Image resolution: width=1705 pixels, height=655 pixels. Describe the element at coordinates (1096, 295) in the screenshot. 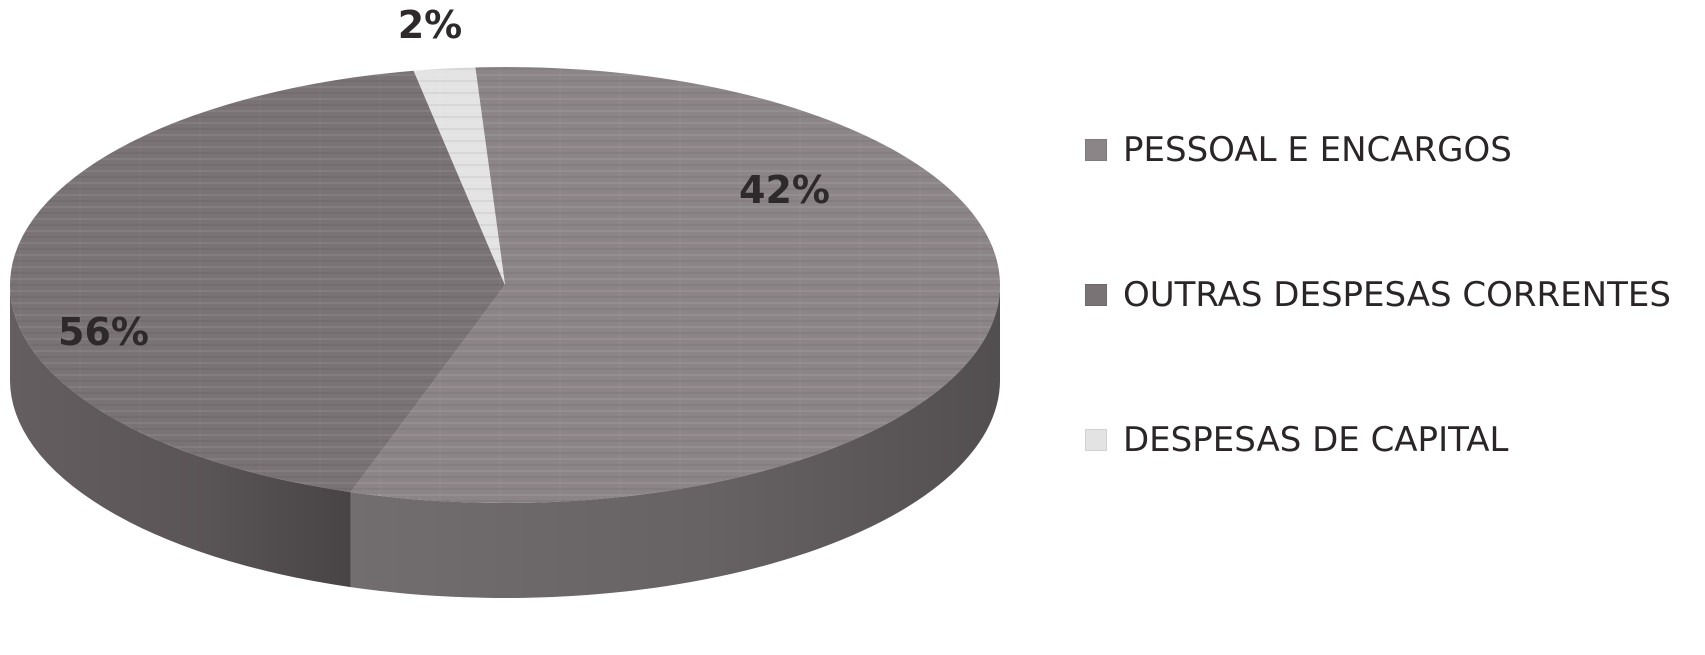

I see `legend-swatch-outras` at that location.